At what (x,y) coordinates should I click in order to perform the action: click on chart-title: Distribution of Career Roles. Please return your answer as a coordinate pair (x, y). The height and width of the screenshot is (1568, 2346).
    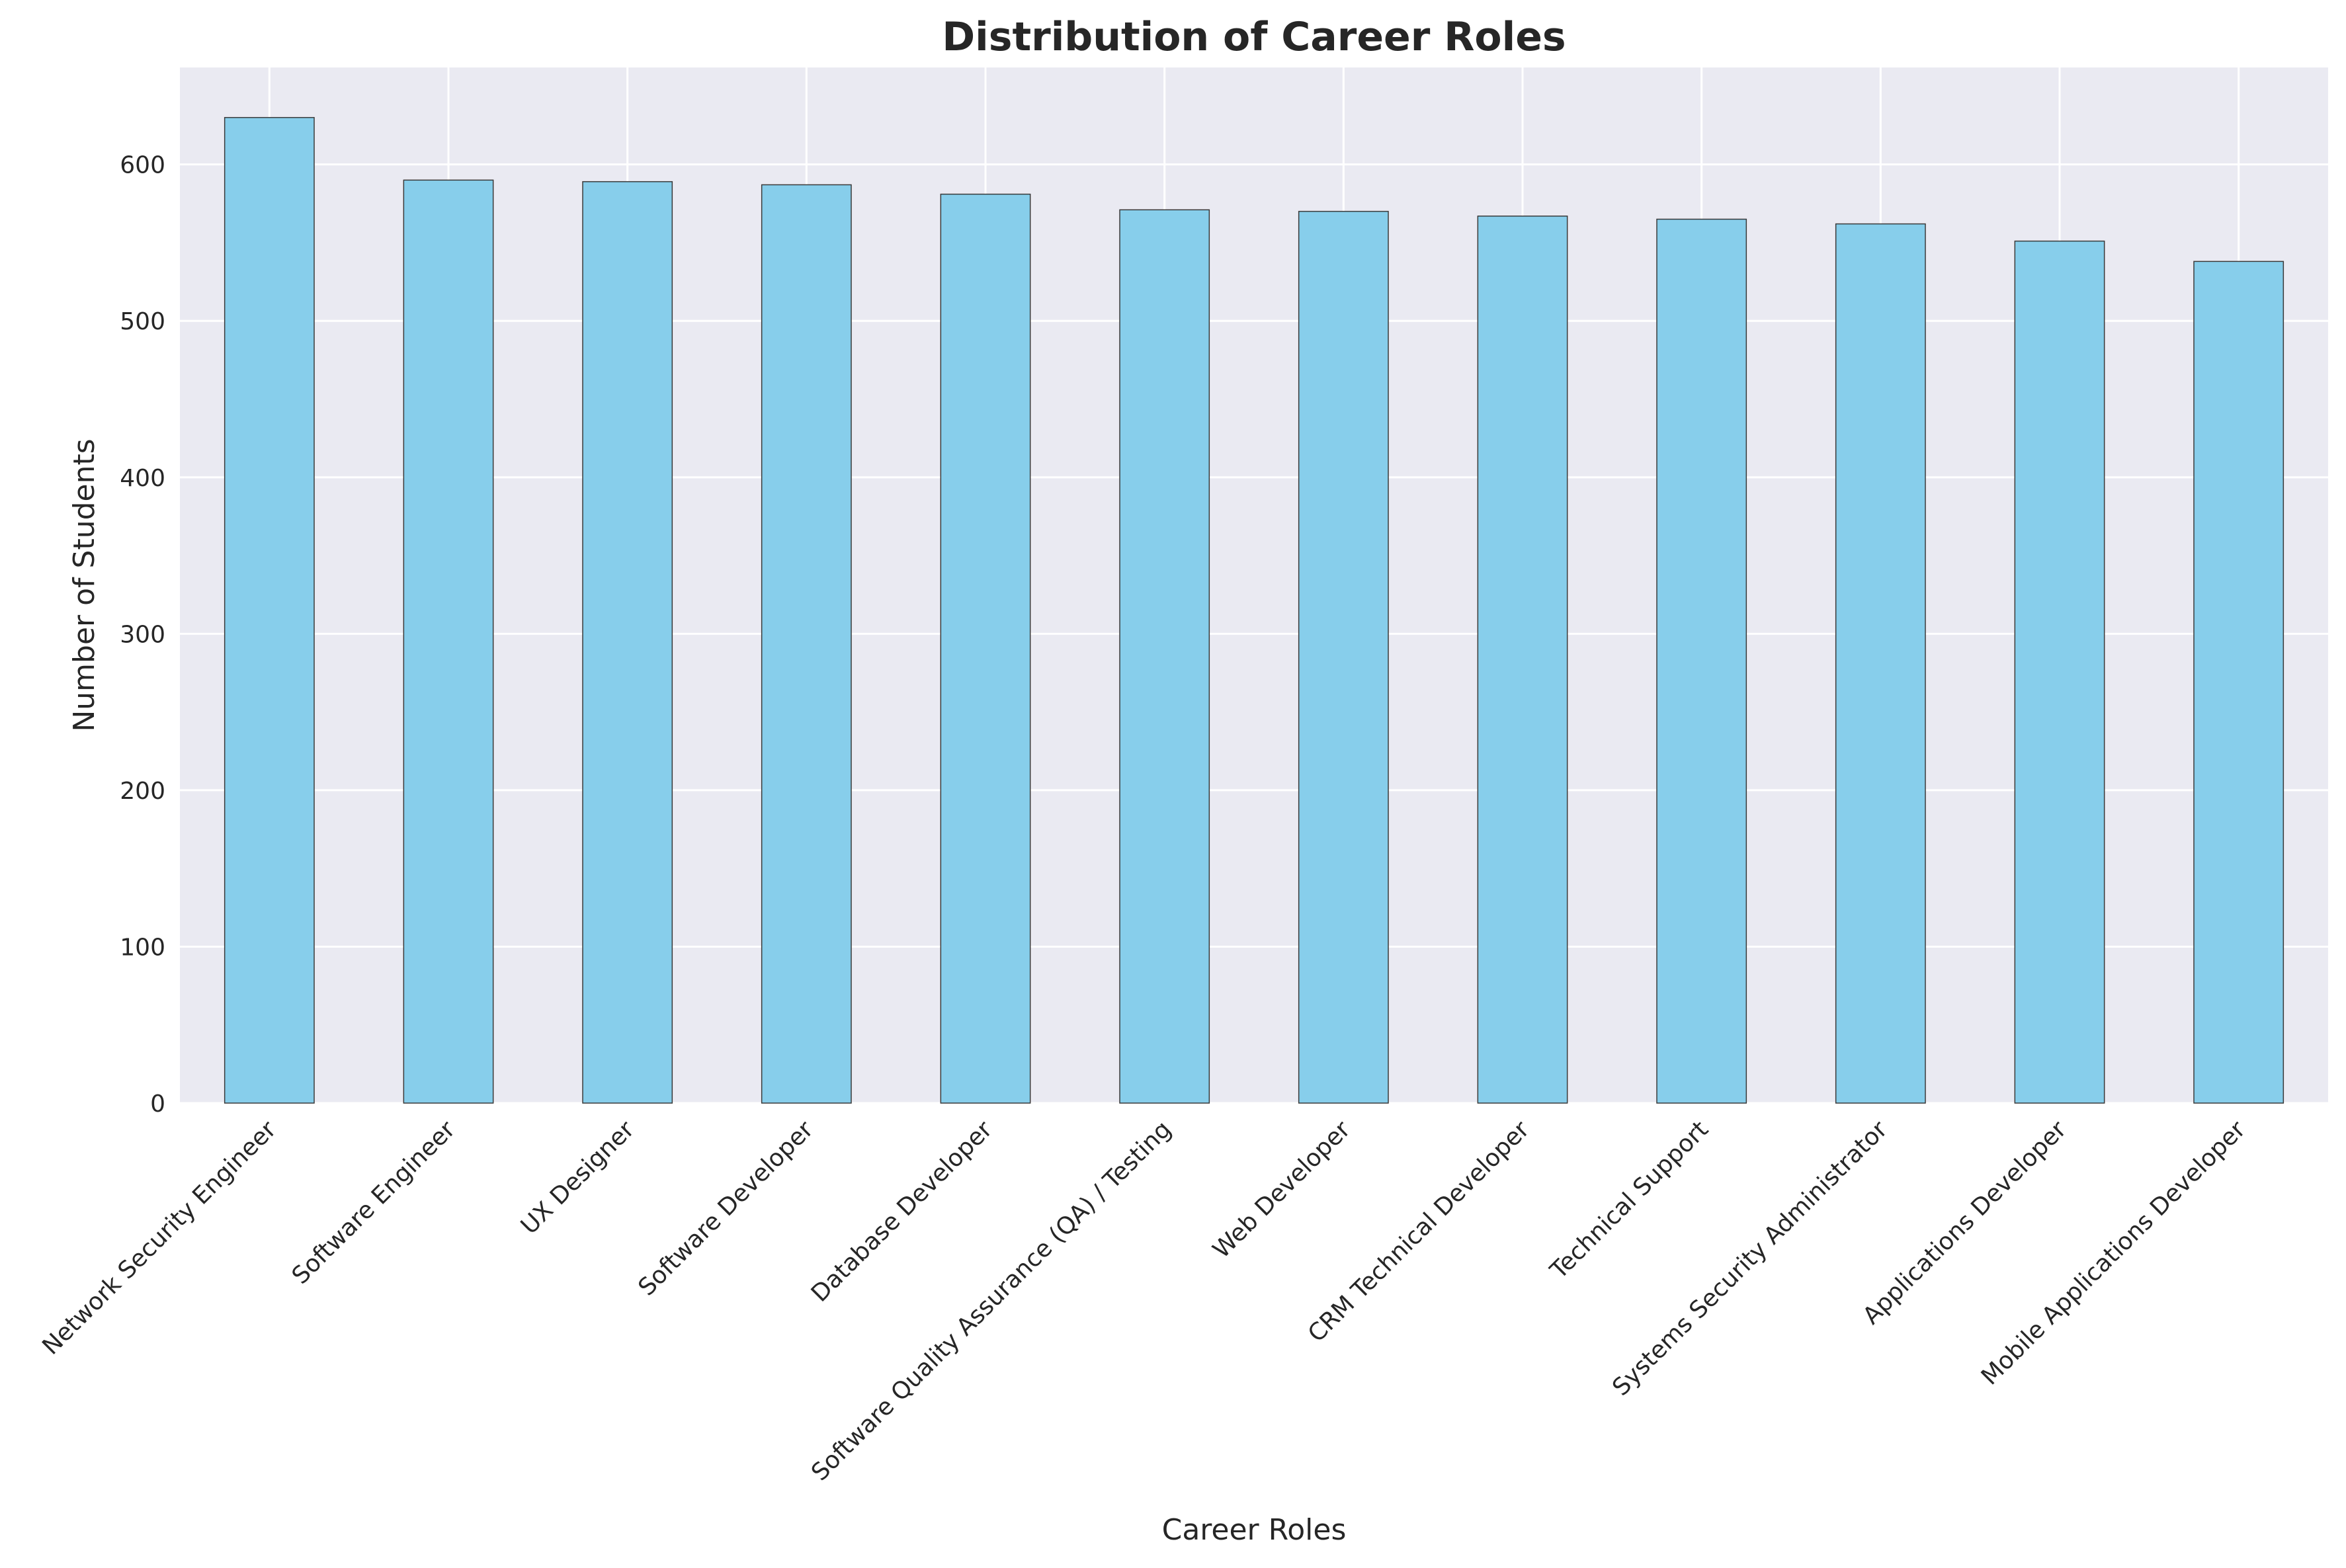
    Looking at the image, I should click on (1254, 37).